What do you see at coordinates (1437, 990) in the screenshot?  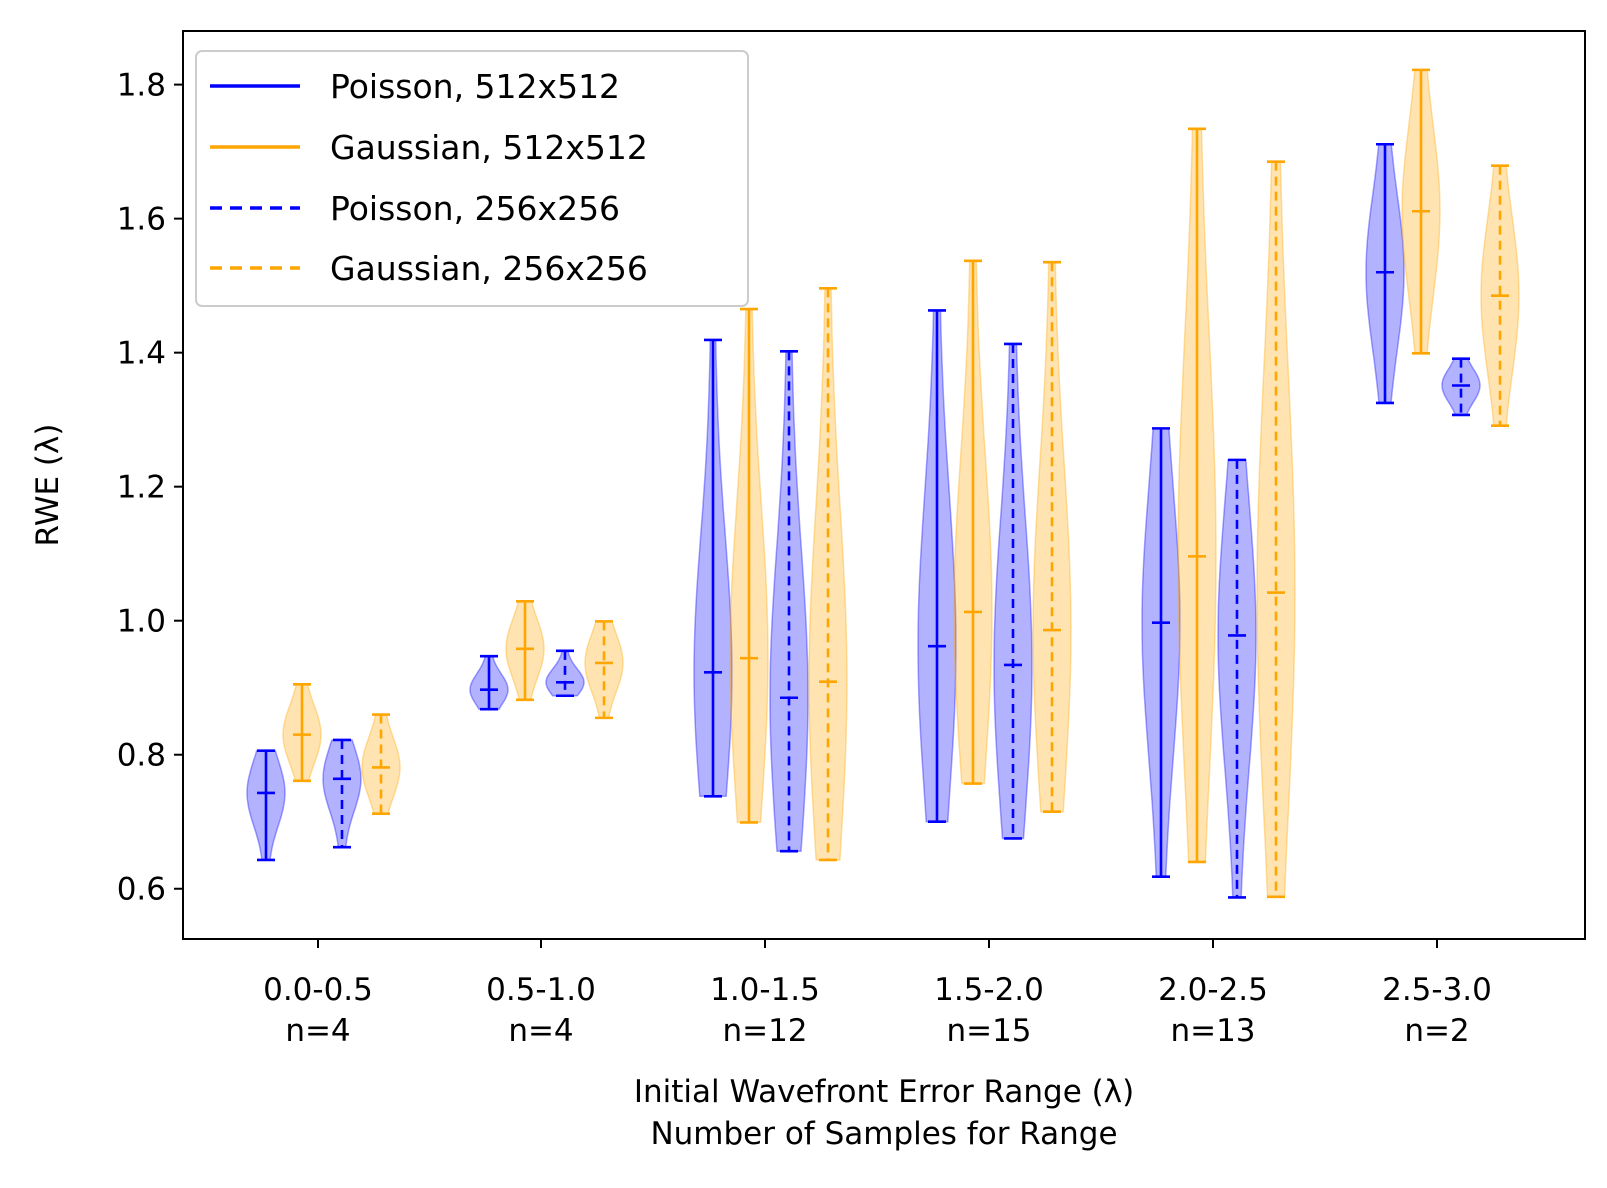 I see `x-tick-label-range: 2.5-3.0` at bounding box center [1437, 990].